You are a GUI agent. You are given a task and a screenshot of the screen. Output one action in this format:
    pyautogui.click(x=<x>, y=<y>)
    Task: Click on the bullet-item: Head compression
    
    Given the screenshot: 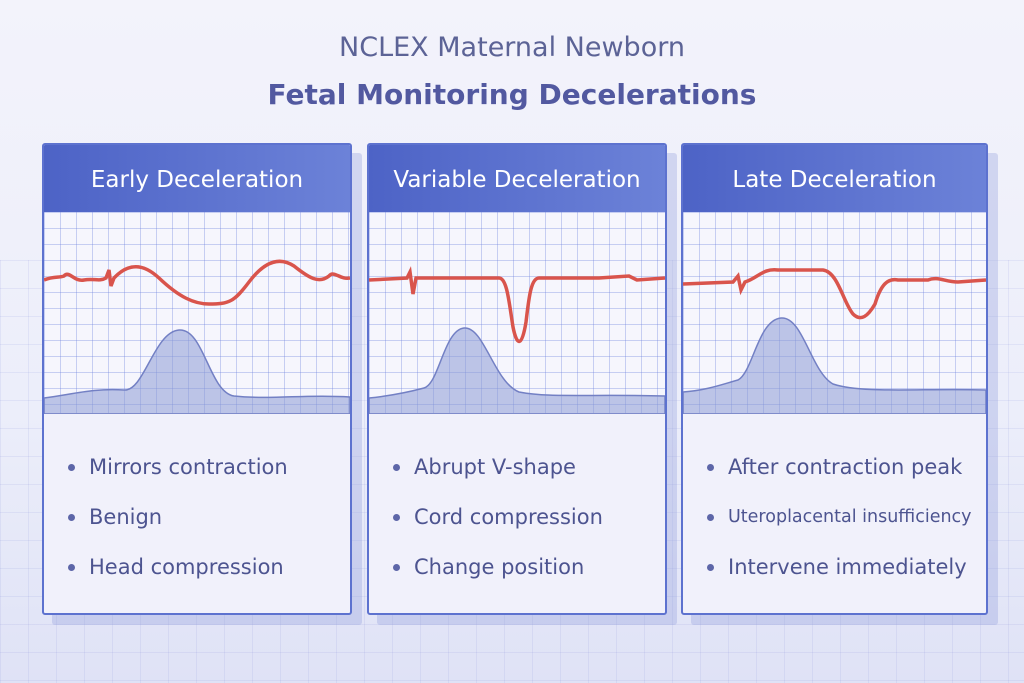 What is the action you would take?
    pyautogui.click(x=209, y=567)
    